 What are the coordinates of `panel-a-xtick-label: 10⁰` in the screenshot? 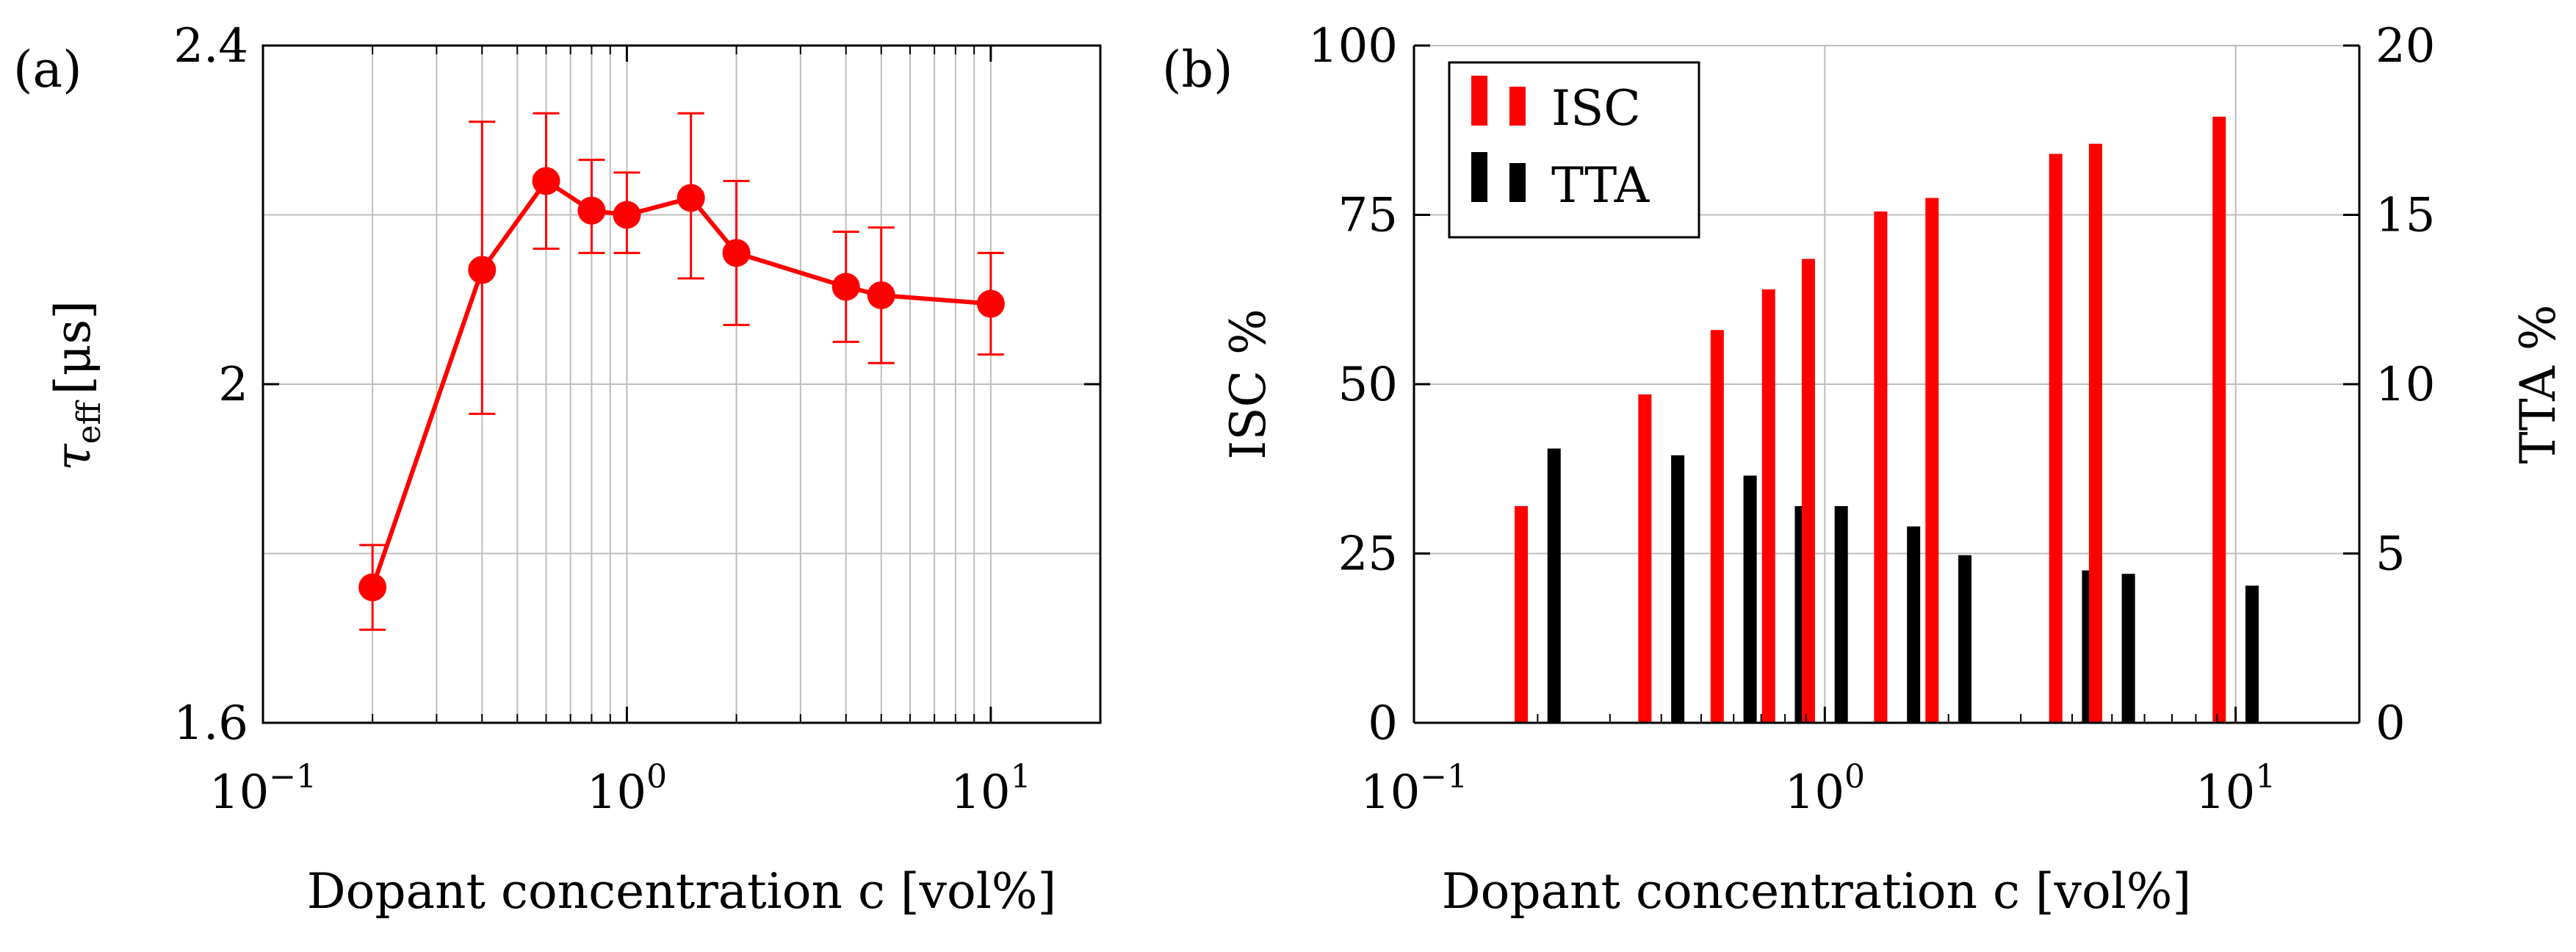 It's located at (627, 789).